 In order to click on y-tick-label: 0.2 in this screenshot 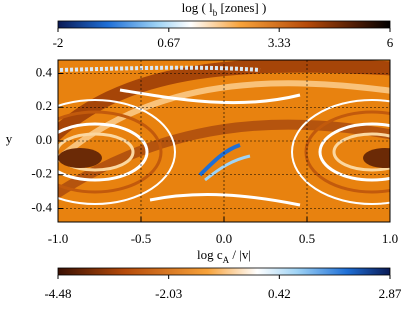, I will do `click(44, 105)`.